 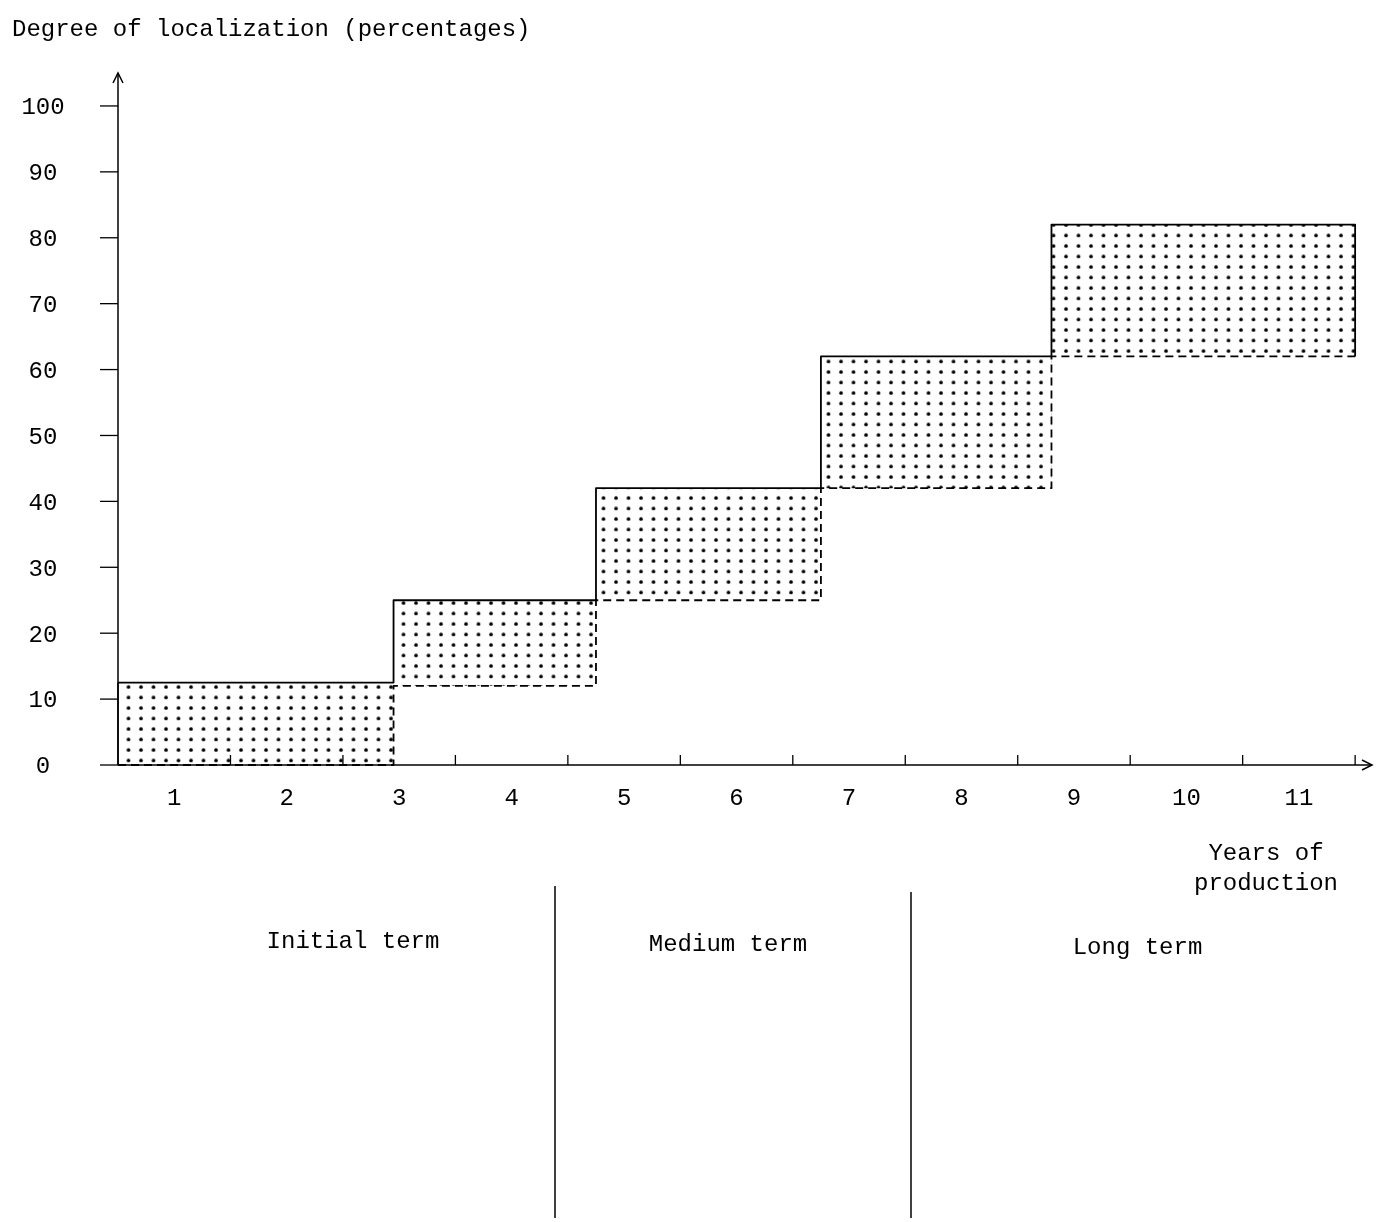 I want to click on x-axis-title: Years of production, so click(x=1266, y=868).